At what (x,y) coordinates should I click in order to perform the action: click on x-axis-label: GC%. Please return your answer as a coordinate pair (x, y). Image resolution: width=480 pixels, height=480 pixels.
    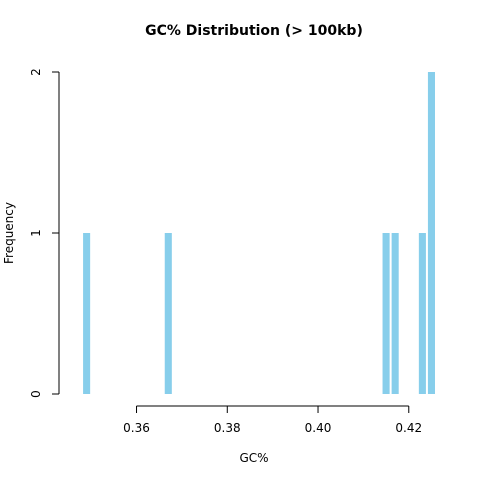
    Looking at the image, I should click on (253, 458).